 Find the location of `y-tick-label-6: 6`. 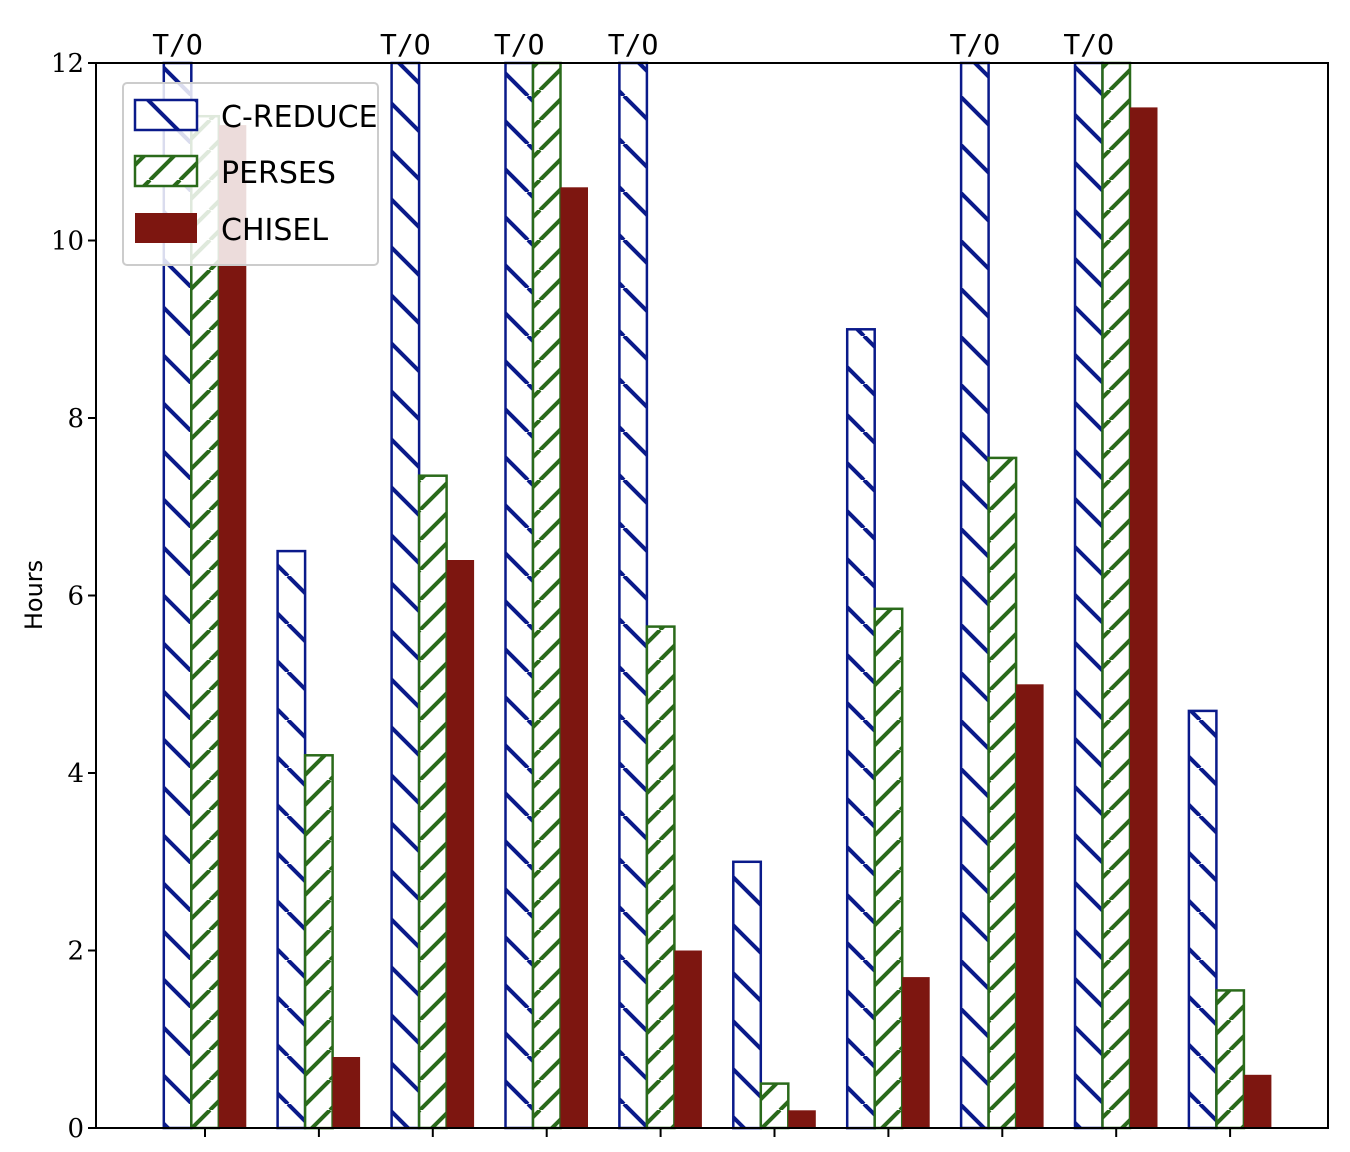

y-tick-label-6: 6 is located at coordinates (75, 597).